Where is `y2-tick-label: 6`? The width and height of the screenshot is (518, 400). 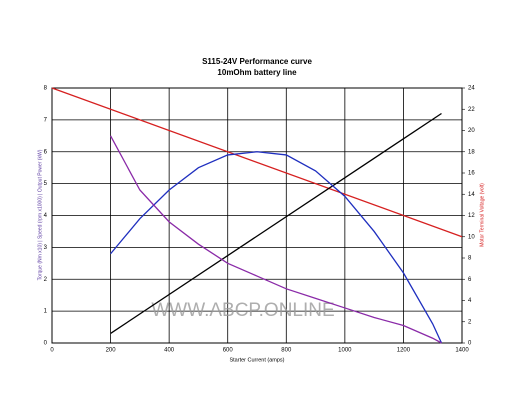
y2-tick-label: 6 is located at coordinates (470, 280).